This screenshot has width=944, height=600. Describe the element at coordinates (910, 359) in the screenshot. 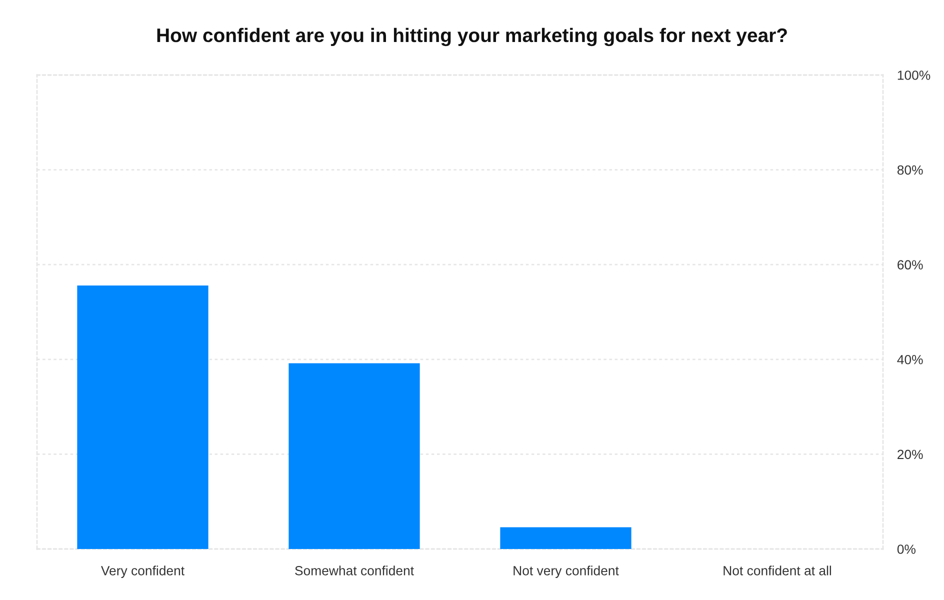

I see `y-tick-label: 40%` at that location.